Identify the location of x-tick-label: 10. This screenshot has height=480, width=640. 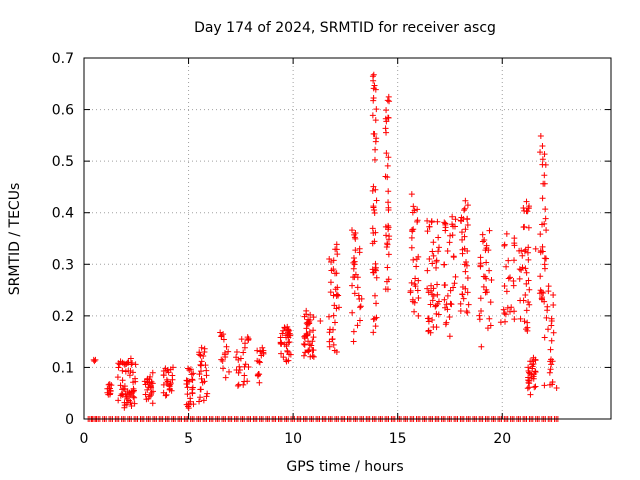
(293, 439).